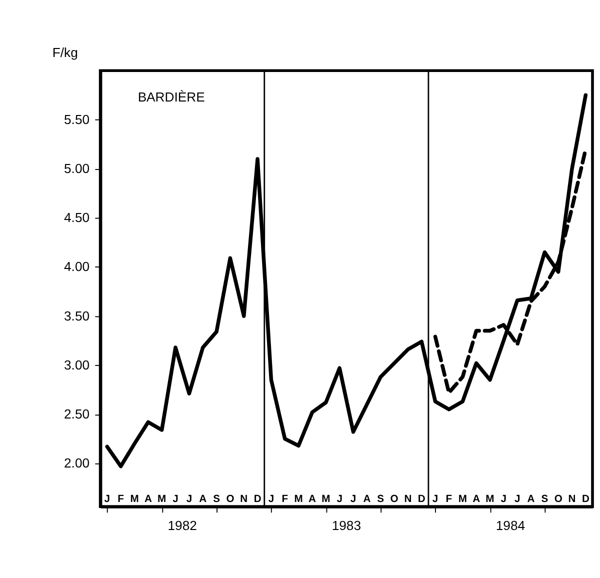 The image size is (600, 578). Describe the element at coordinates (65, 52) in the screenshot. I see `y-axis-title: F/kg` at that location.